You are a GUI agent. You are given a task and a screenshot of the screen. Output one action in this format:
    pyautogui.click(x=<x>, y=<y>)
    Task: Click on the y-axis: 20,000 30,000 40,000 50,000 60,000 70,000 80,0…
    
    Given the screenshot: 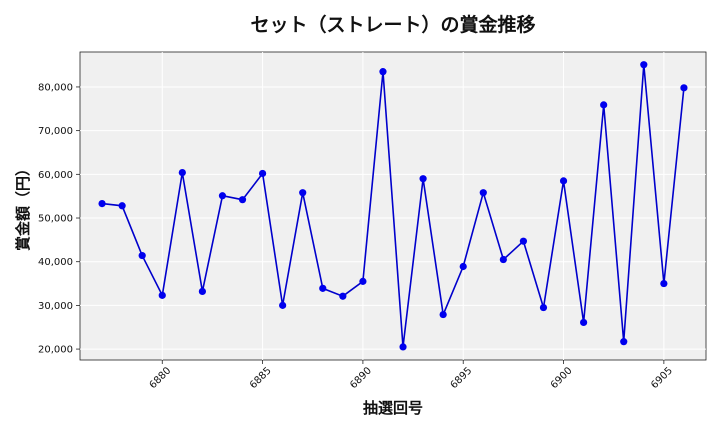 What is the action you would take?
    pyautogui.click(x=59, y=219)
    